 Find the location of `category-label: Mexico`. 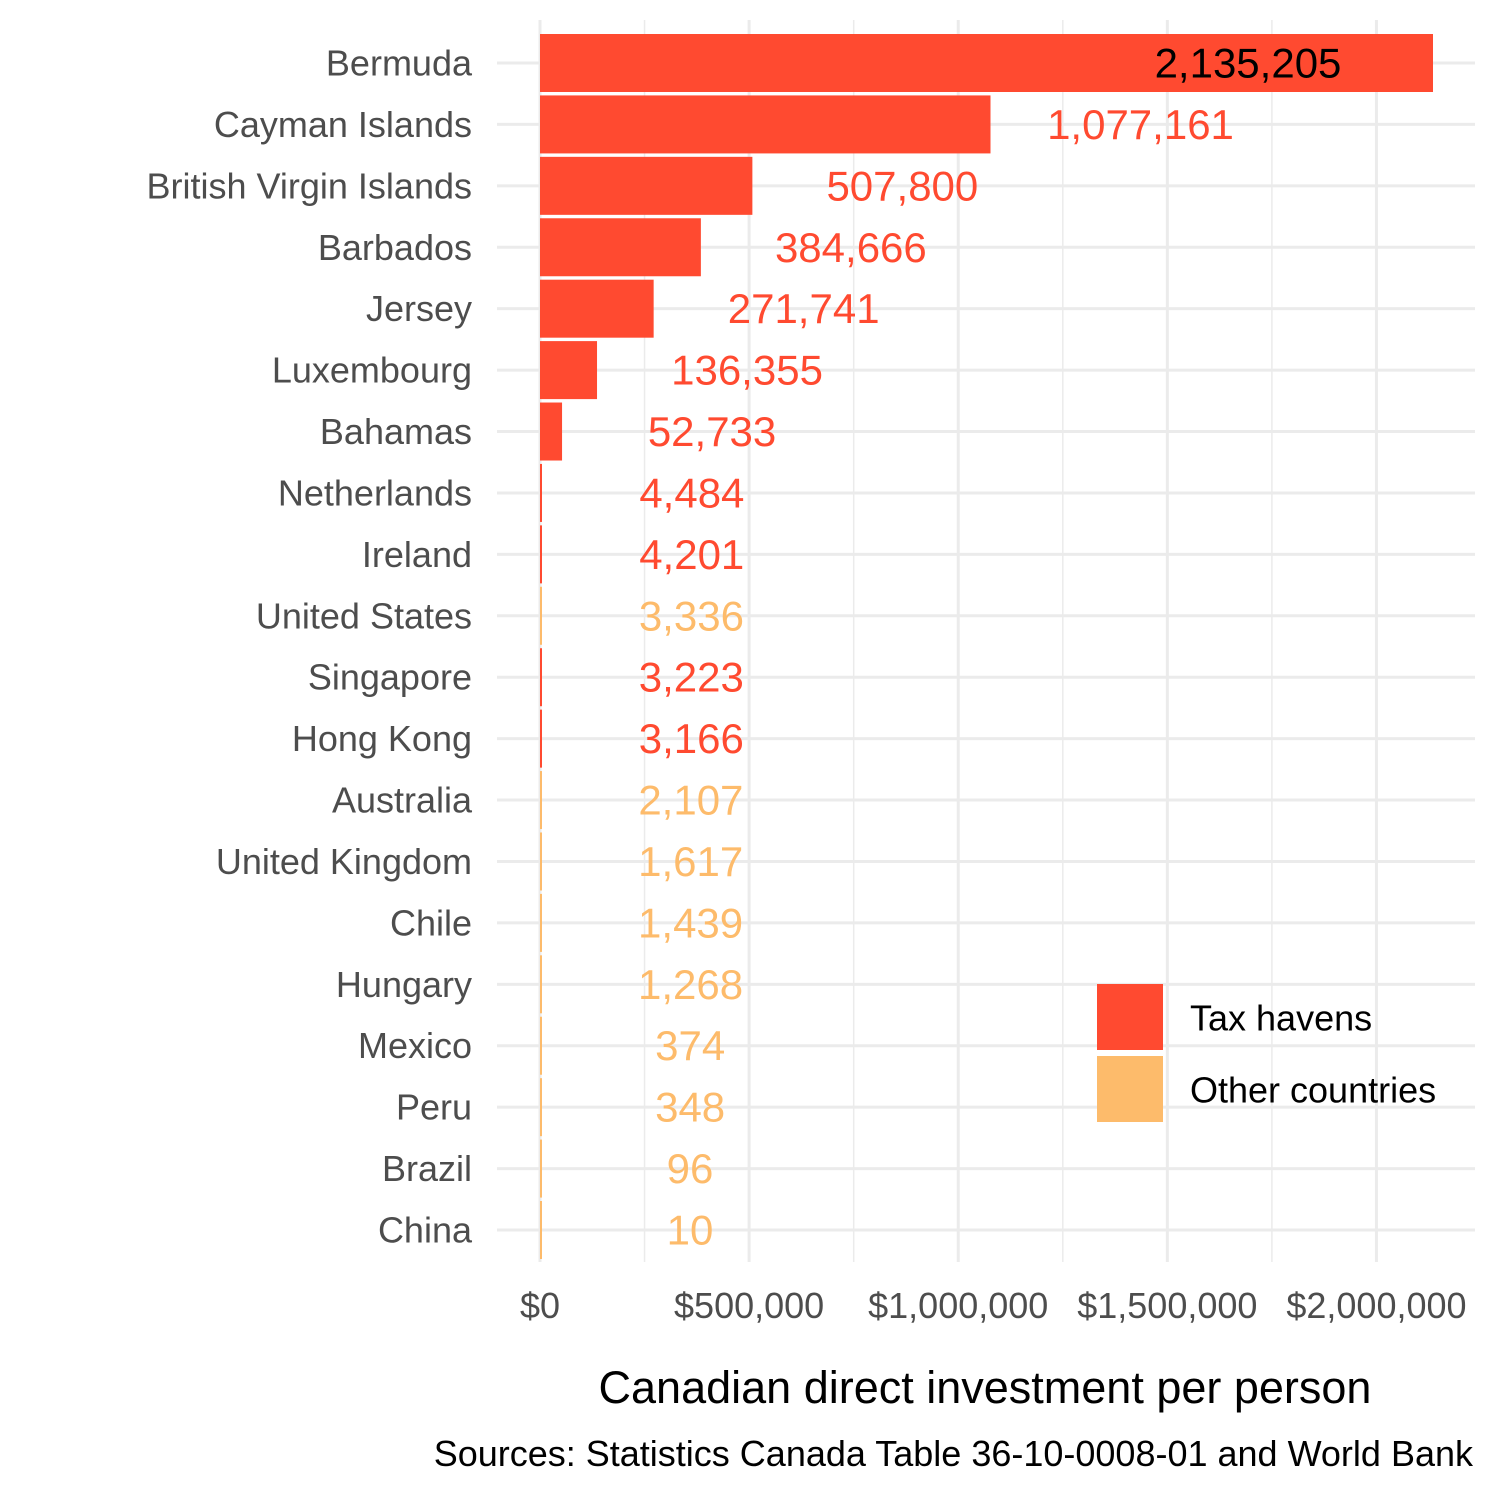

category-label: Mexico is located at coordinates (415, 1045).